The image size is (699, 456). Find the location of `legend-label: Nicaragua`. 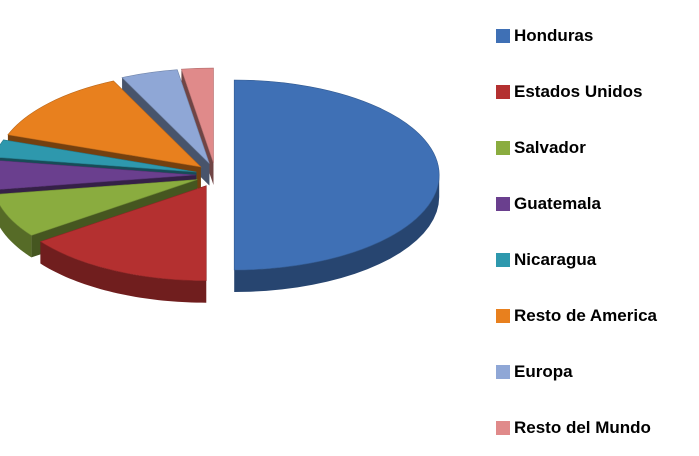

legend-label: Nicaragua is located at coordinates (555, 260).